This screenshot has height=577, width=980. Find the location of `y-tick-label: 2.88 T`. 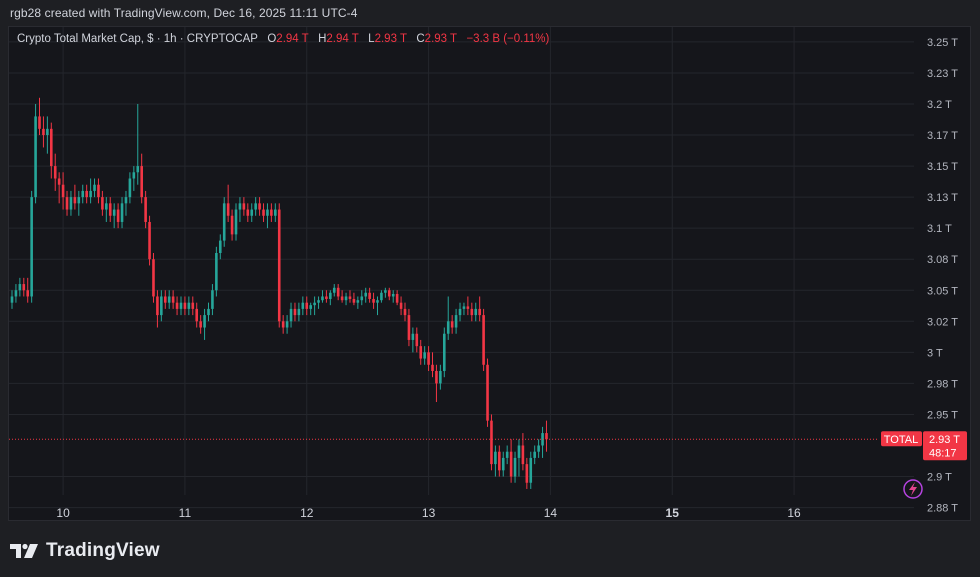

y-tick-label: 2.88 T is located at coordinates (942, 509).